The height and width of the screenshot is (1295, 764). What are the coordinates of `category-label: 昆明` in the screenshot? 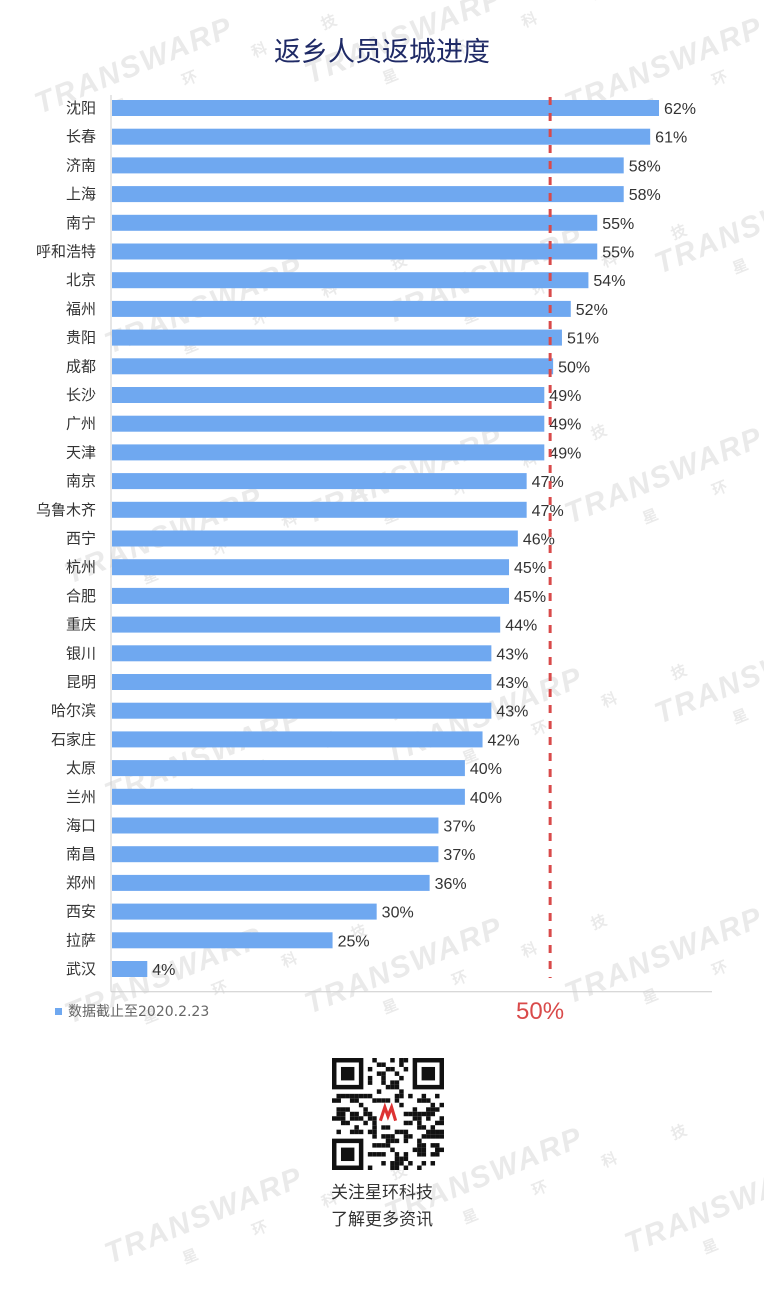 It's located at (81, 682).